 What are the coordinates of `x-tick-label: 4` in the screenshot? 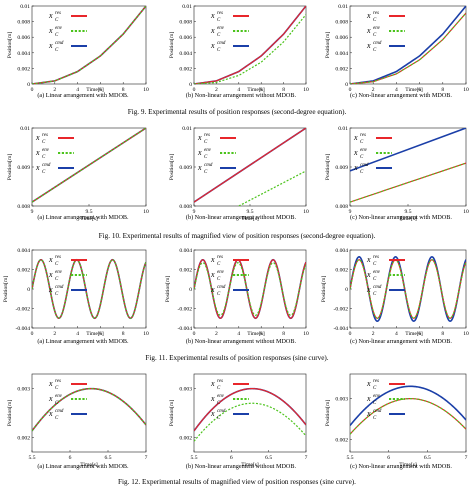 It's located at (77, 90).